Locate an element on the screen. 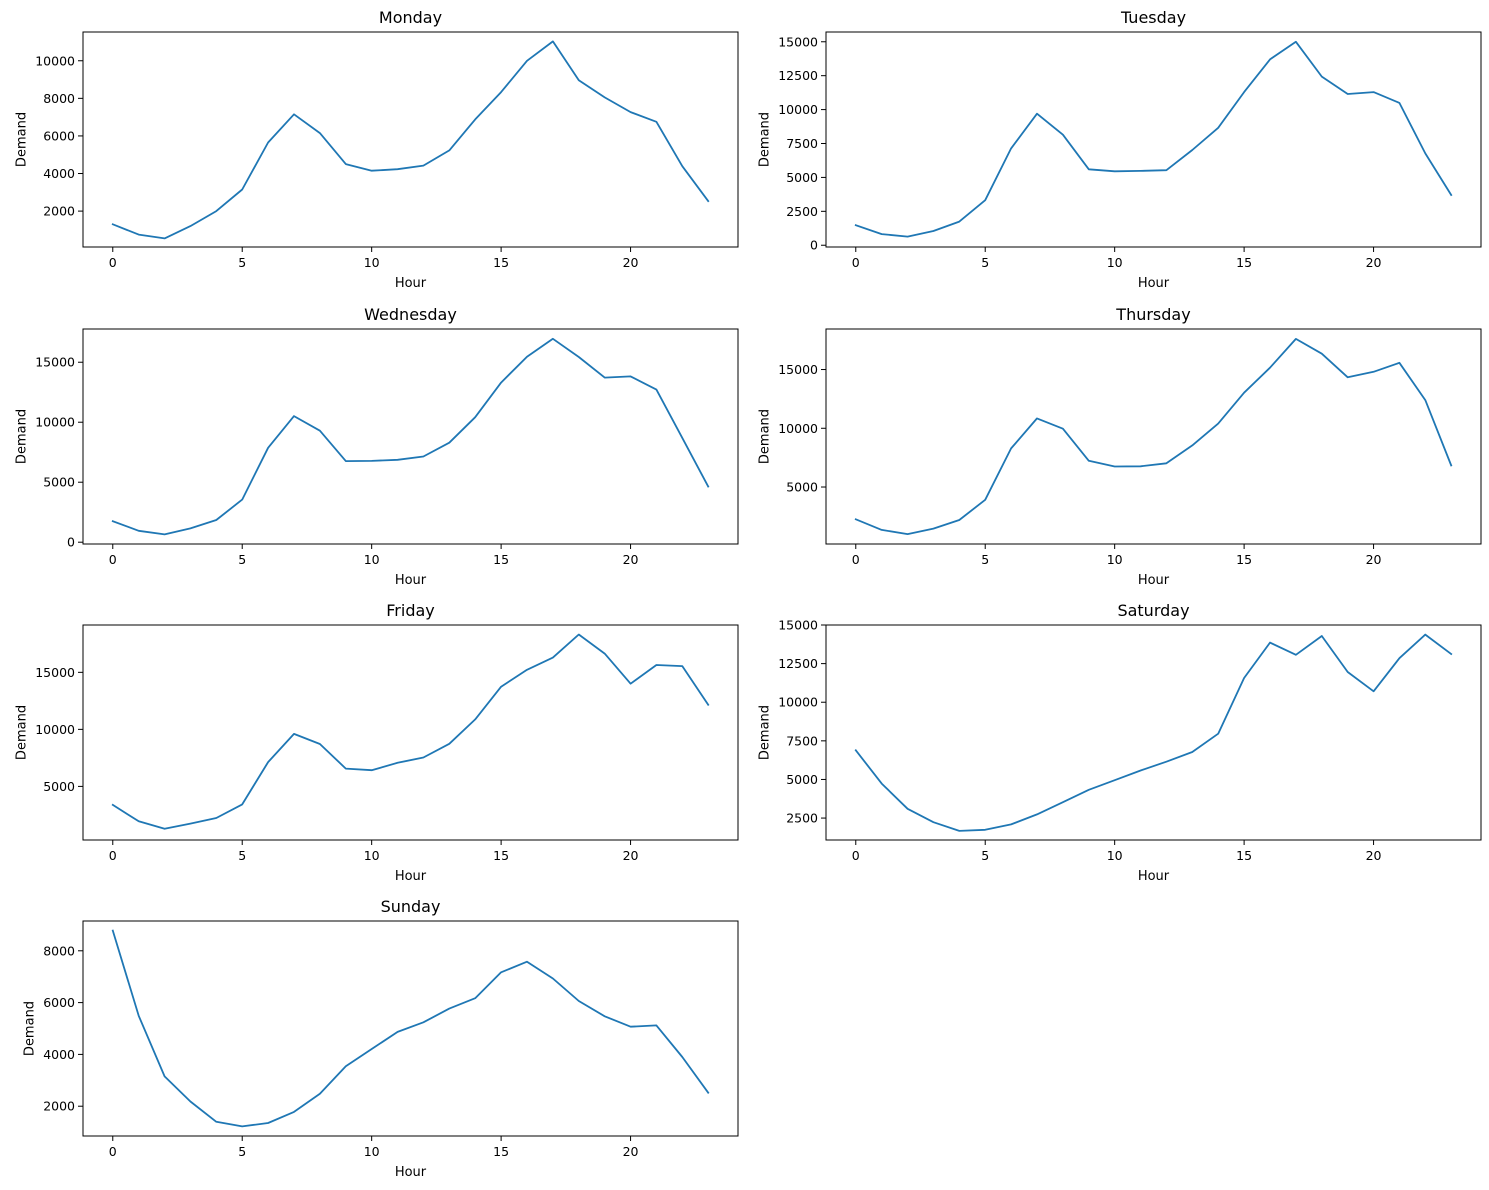  subplot-title: Monday is located at coordinates (410, 17).